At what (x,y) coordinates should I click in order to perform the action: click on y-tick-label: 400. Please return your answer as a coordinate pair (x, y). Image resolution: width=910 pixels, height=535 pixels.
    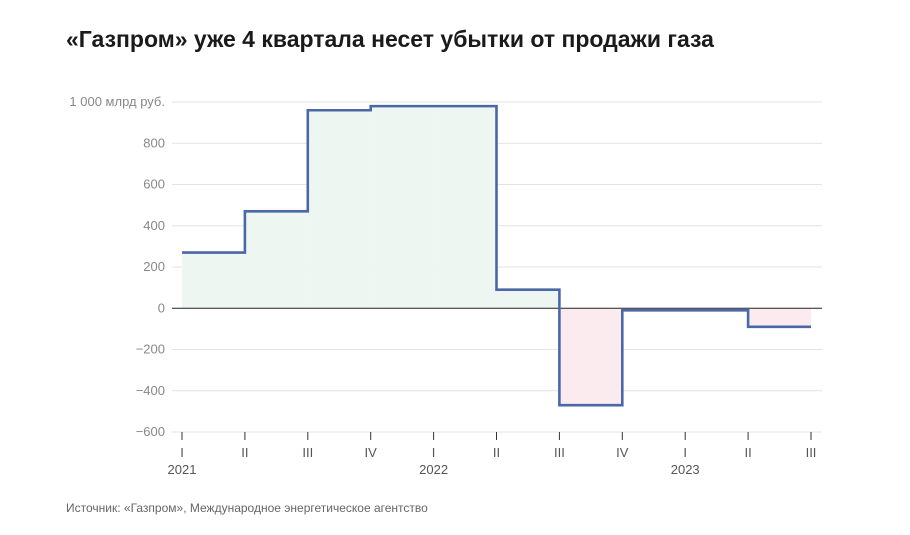
    Looking at the image, I should click on (154, 225).